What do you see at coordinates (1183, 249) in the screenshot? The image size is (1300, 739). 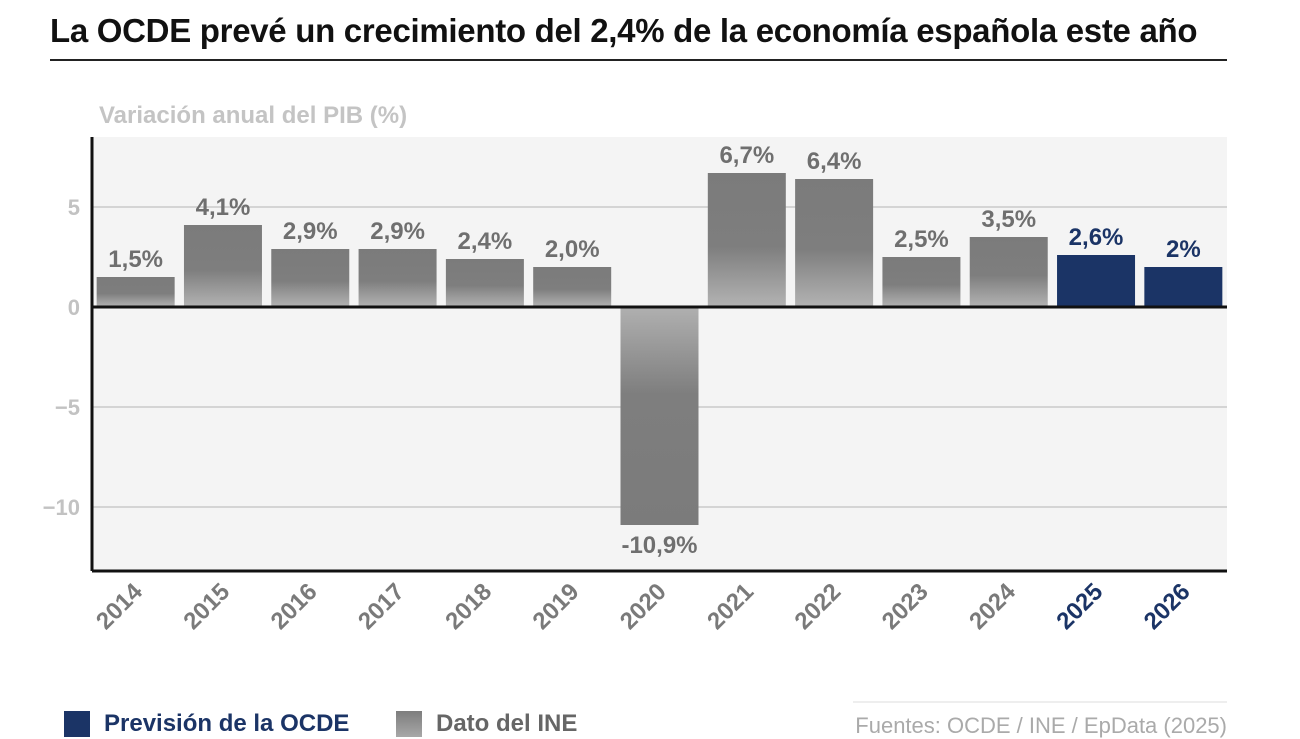 I see `data-label: 2%` at bounding box center [1183, 249].